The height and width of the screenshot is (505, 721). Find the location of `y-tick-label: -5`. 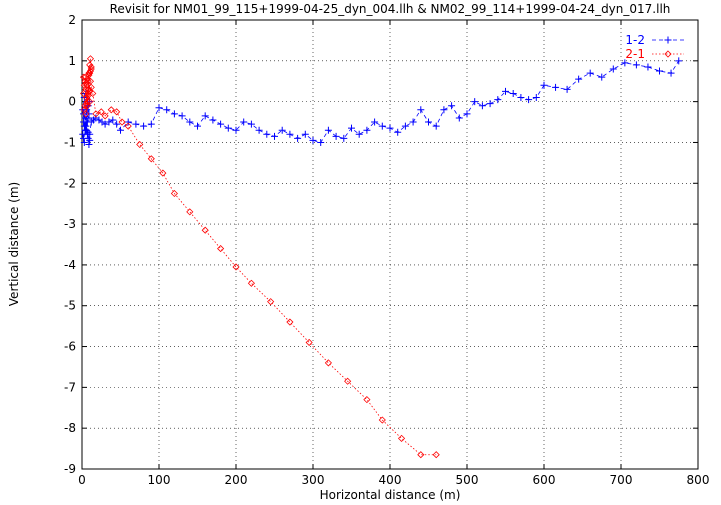

y-tick-label: -5 is located at coordinates (70, 306).